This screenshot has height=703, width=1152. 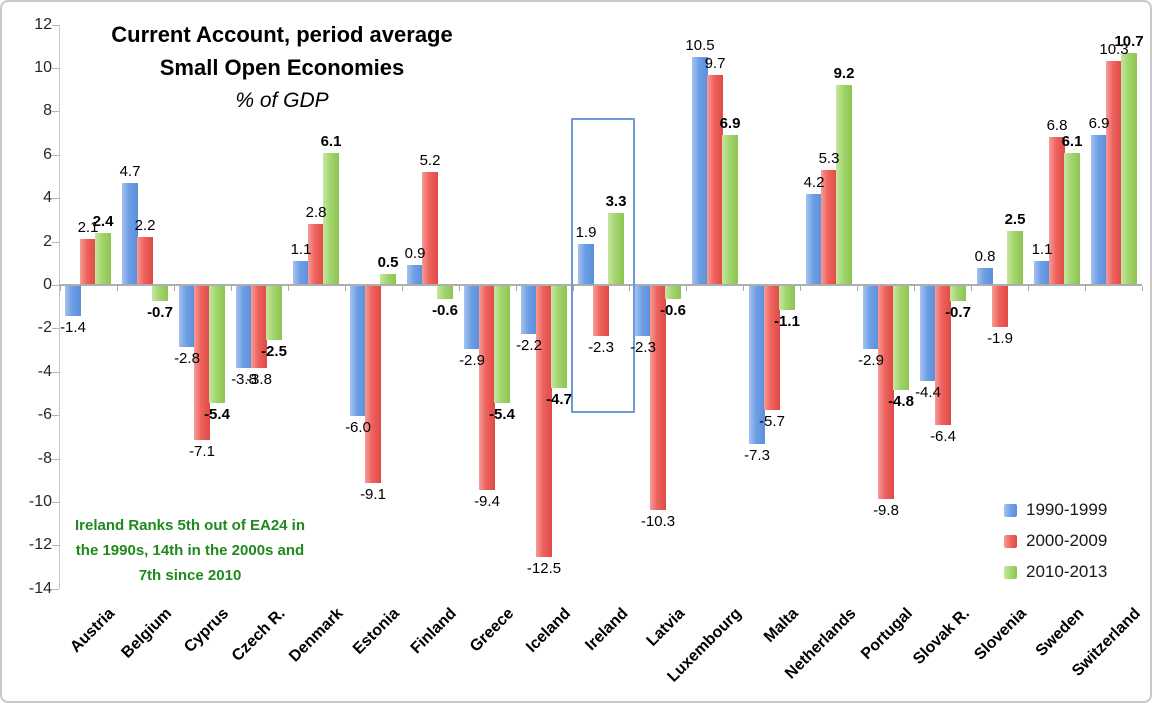 What do you see at coordinates (44, 458) in the screenshot?
I see `y-tick-label: -8` at bounding box center [44, 458].